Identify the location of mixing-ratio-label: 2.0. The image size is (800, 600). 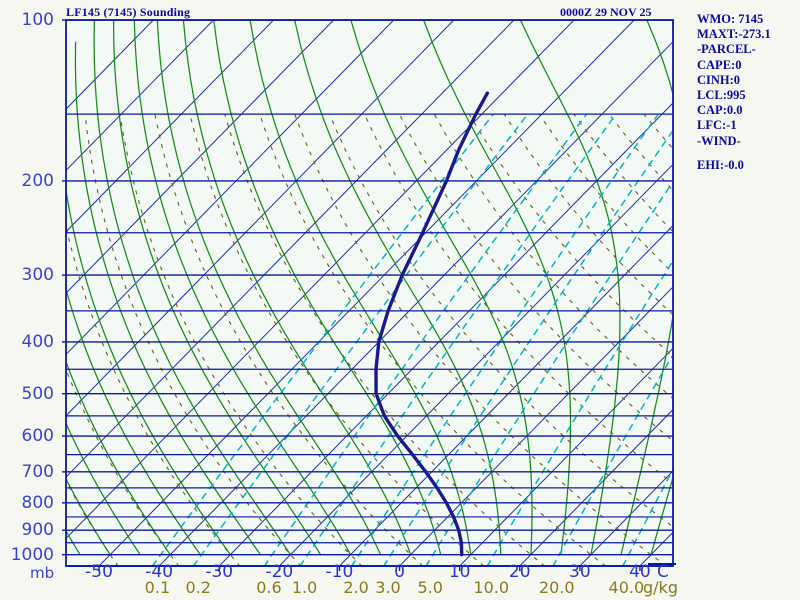
(356, 587).